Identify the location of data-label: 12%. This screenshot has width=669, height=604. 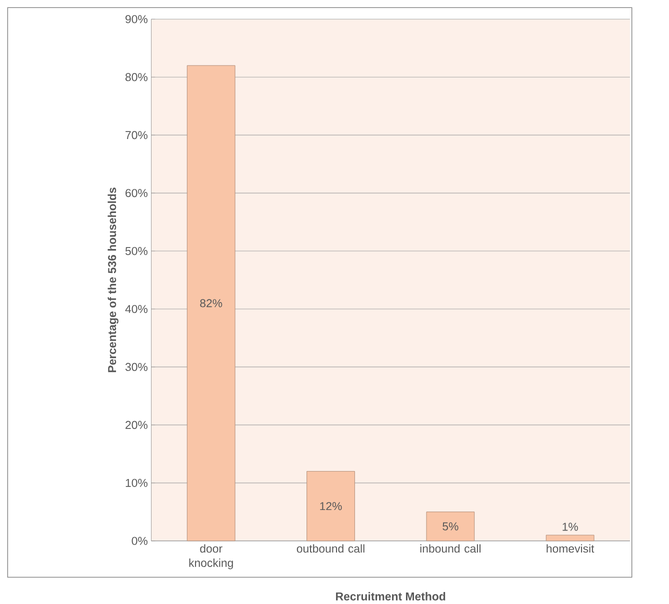
(331, 506).